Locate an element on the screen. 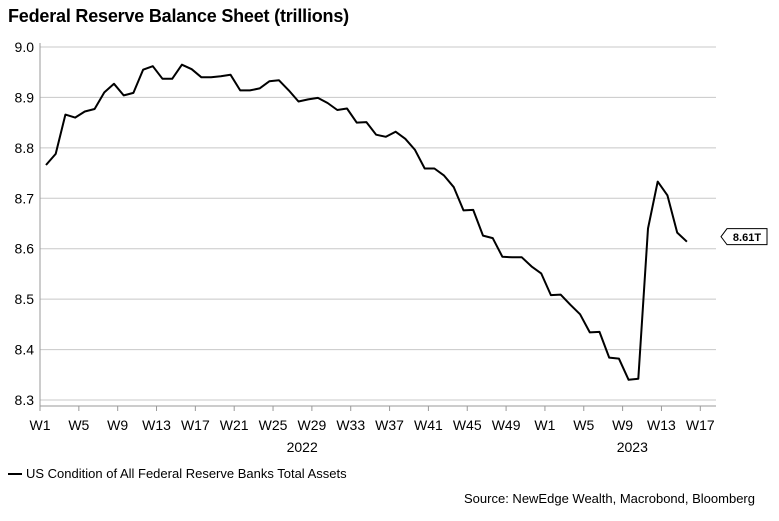 The height and width of the screenshot is (521, 779). x-tick-label: W33 is located at coordinates (350, 425).